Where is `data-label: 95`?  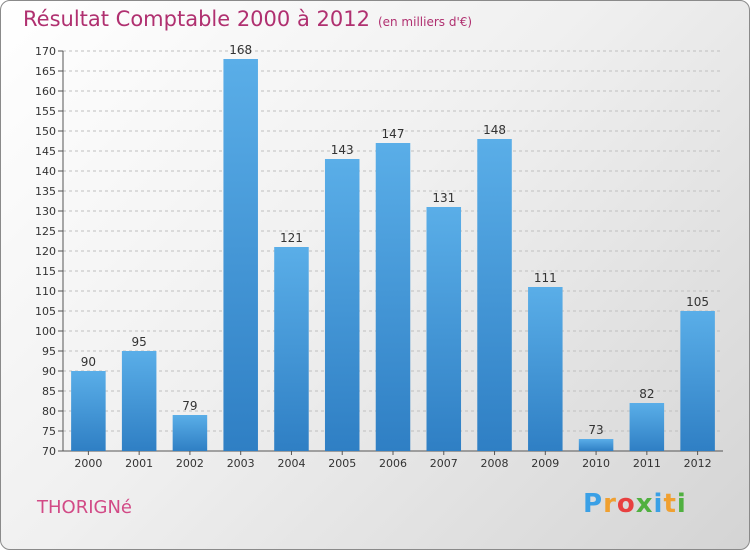 data-label: 95 is located at coordinates (139, 342).